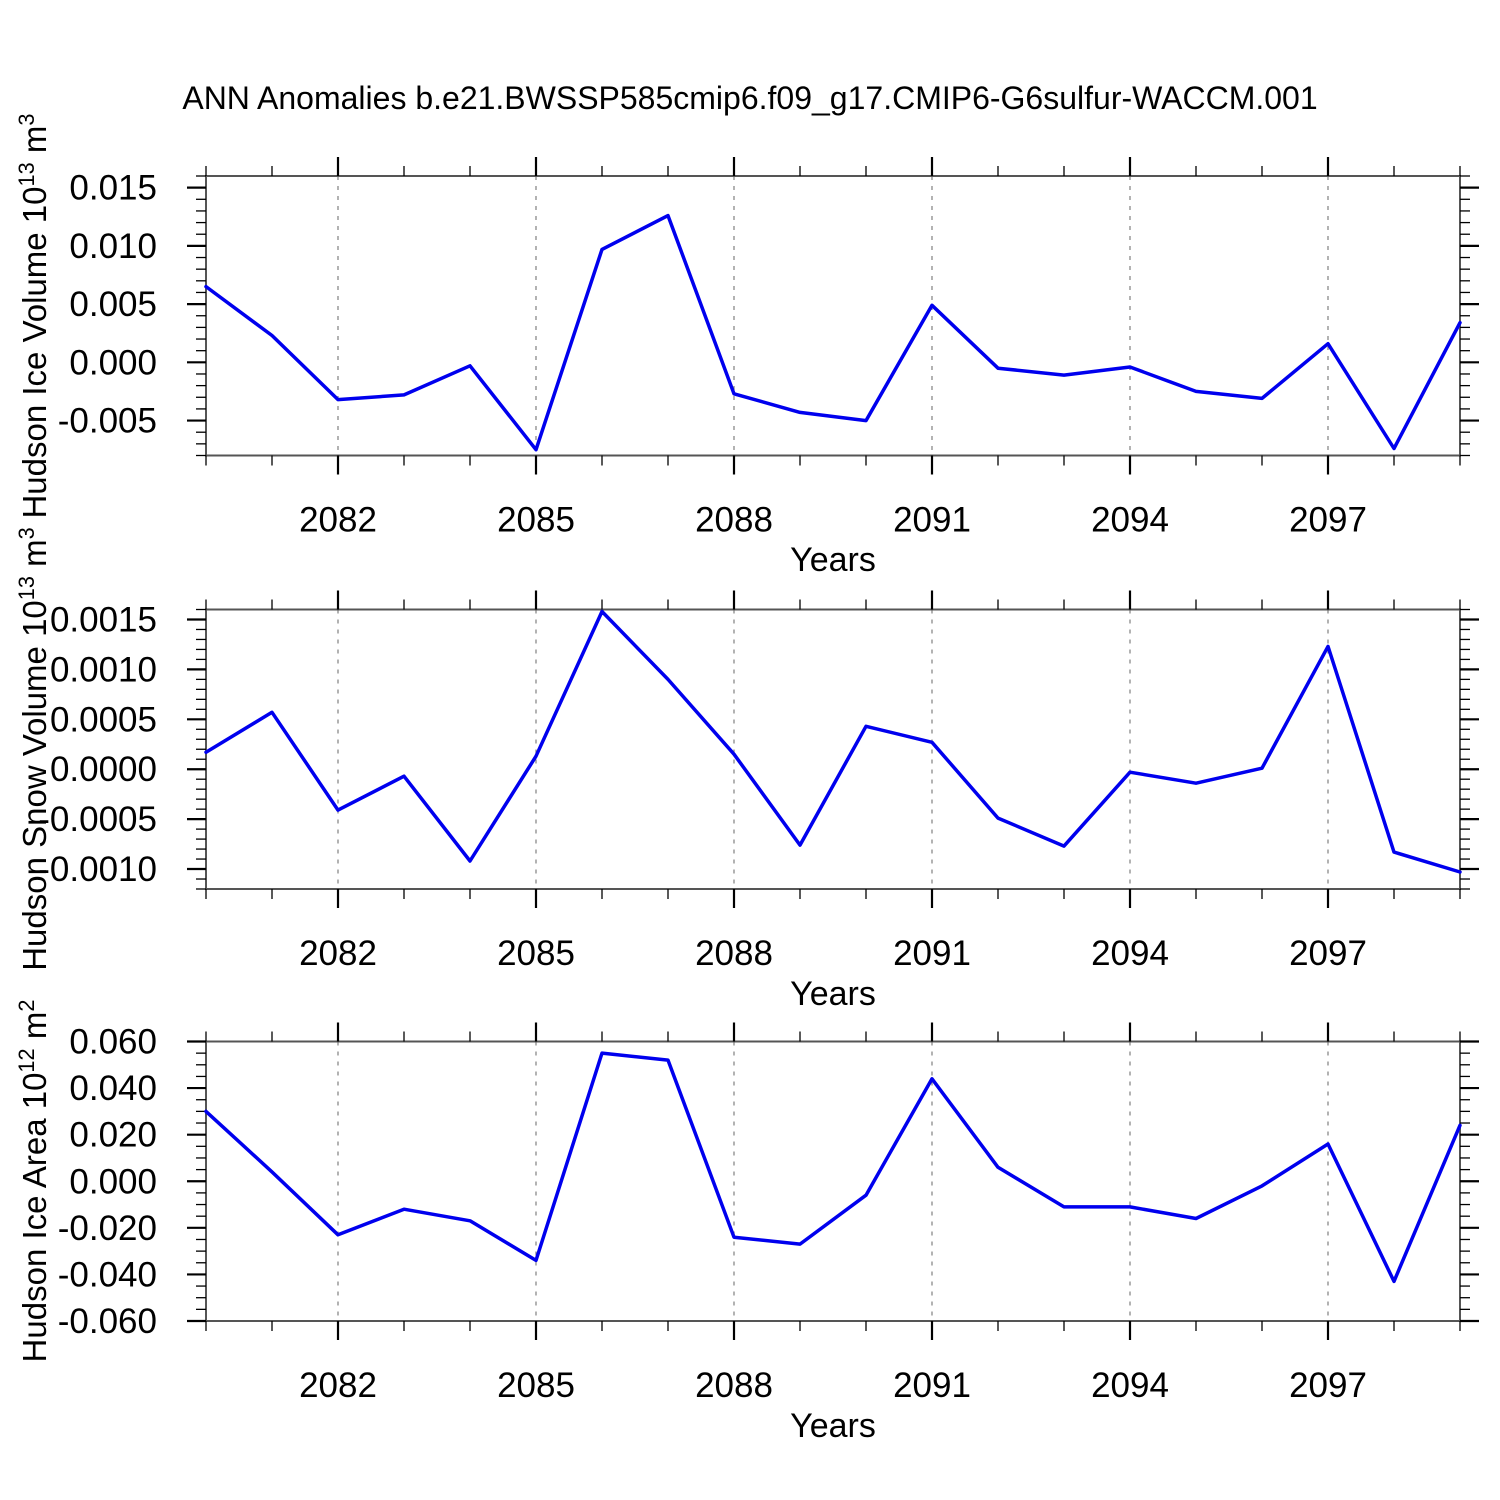 The image size is (1500, 1500). What do you see at coordinates (833, 994) in the screenshot?
I see `x-axis-title-years-2: Years` at bounding box center [833, 994].